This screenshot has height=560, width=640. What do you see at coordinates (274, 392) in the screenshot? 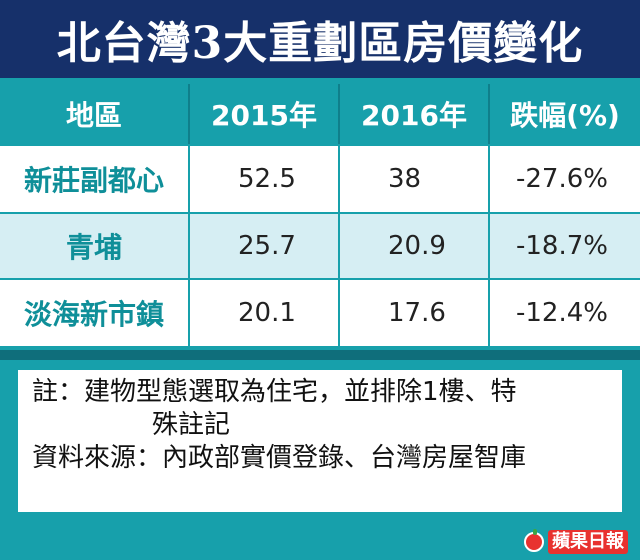
I see `note-line-1: 註：建物型態選取為住宅，並排除1樓、特` at bounding box center [274, 392].